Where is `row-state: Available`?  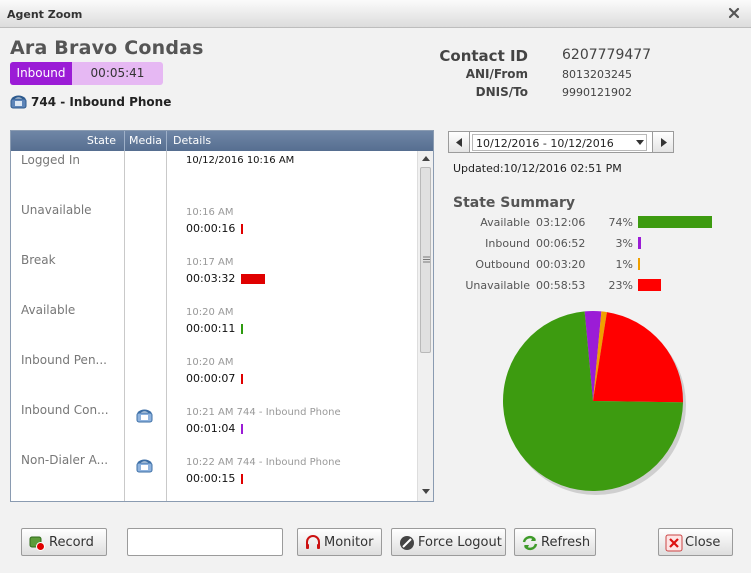 row-state: Available is located at coordinates (48, 310).